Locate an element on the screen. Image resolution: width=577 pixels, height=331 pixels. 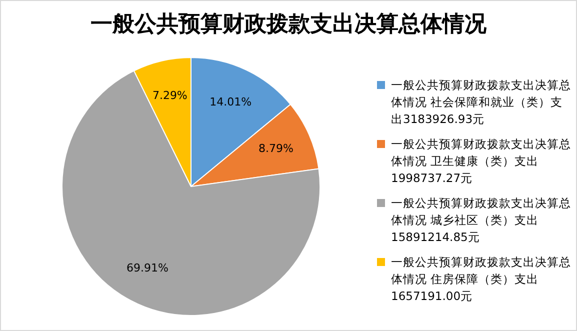
legend-label: 一般公共预算财政拨款支出决算总体情况 住房保障（类）支出1657191.00元 is located at coordinates (481, 279).